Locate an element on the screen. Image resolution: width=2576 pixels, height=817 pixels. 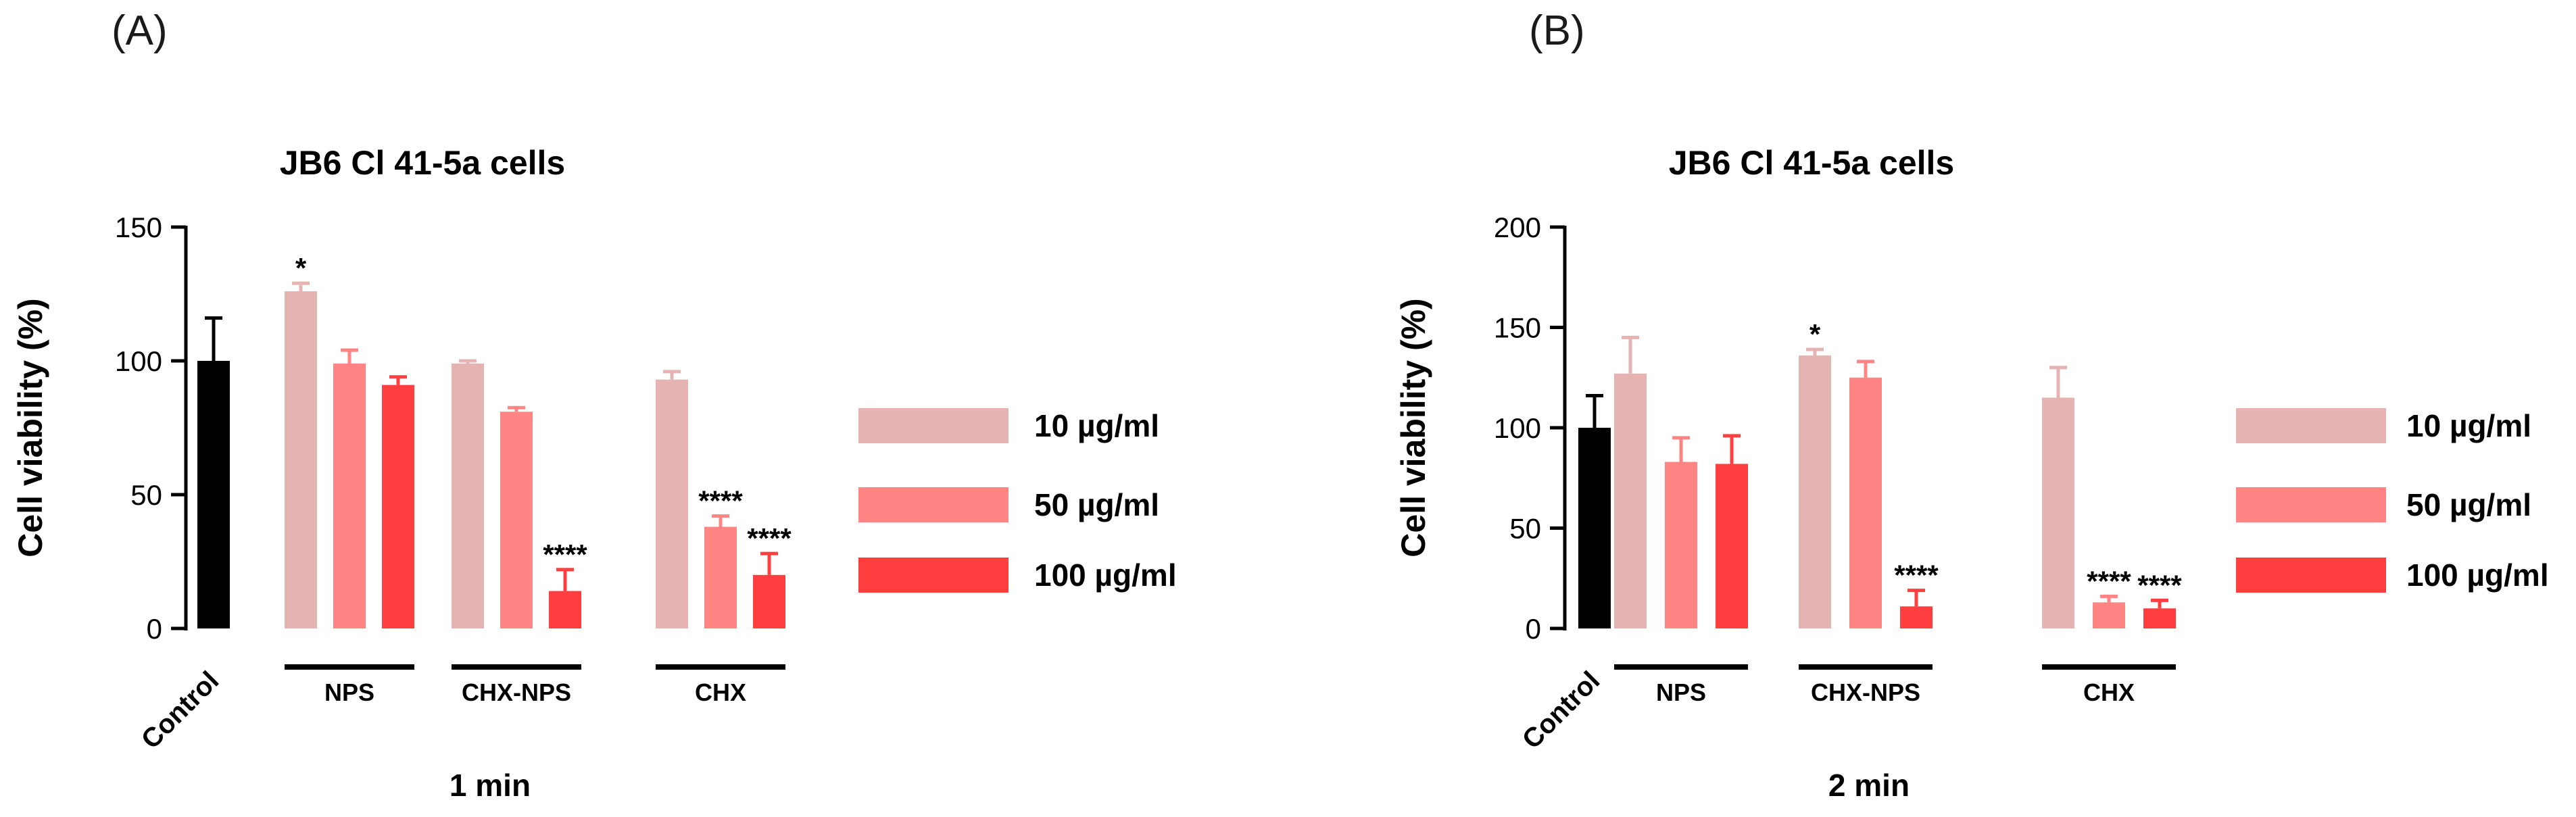
y-tick-label: 200 is located at coordinates (1517, 227).